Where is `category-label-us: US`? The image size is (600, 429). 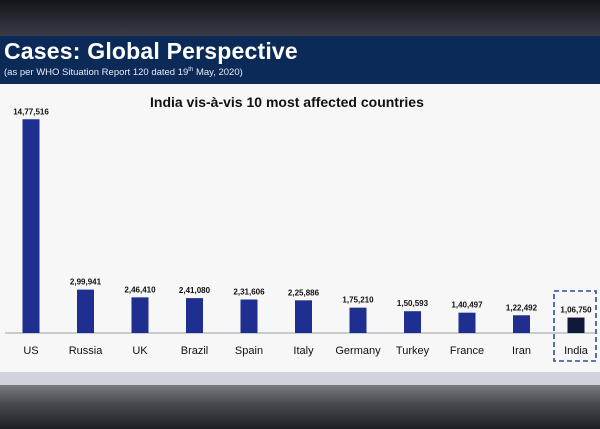
category-label-us: US is located at coordinates (30, 351).